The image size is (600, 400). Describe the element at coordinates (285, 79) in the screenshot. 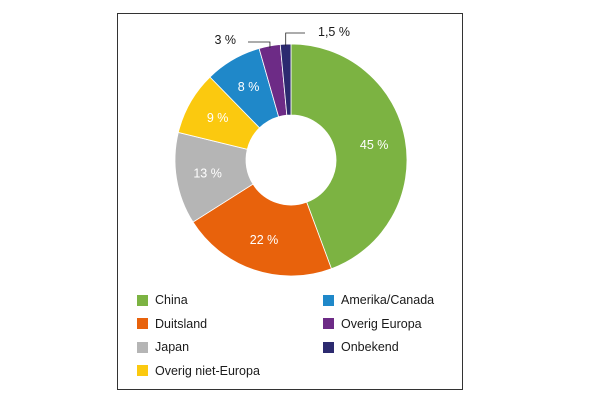

I see `slice-onbekend` at that location.